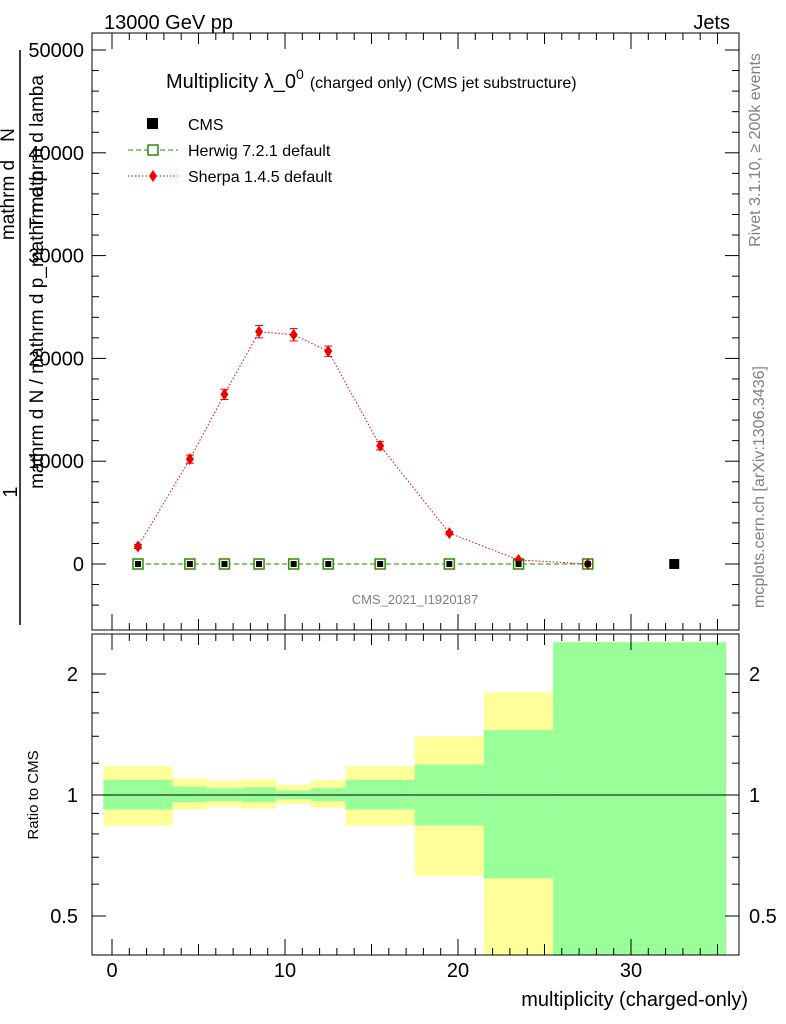  I want to click on legend-cms-marker, so click(152, 123).